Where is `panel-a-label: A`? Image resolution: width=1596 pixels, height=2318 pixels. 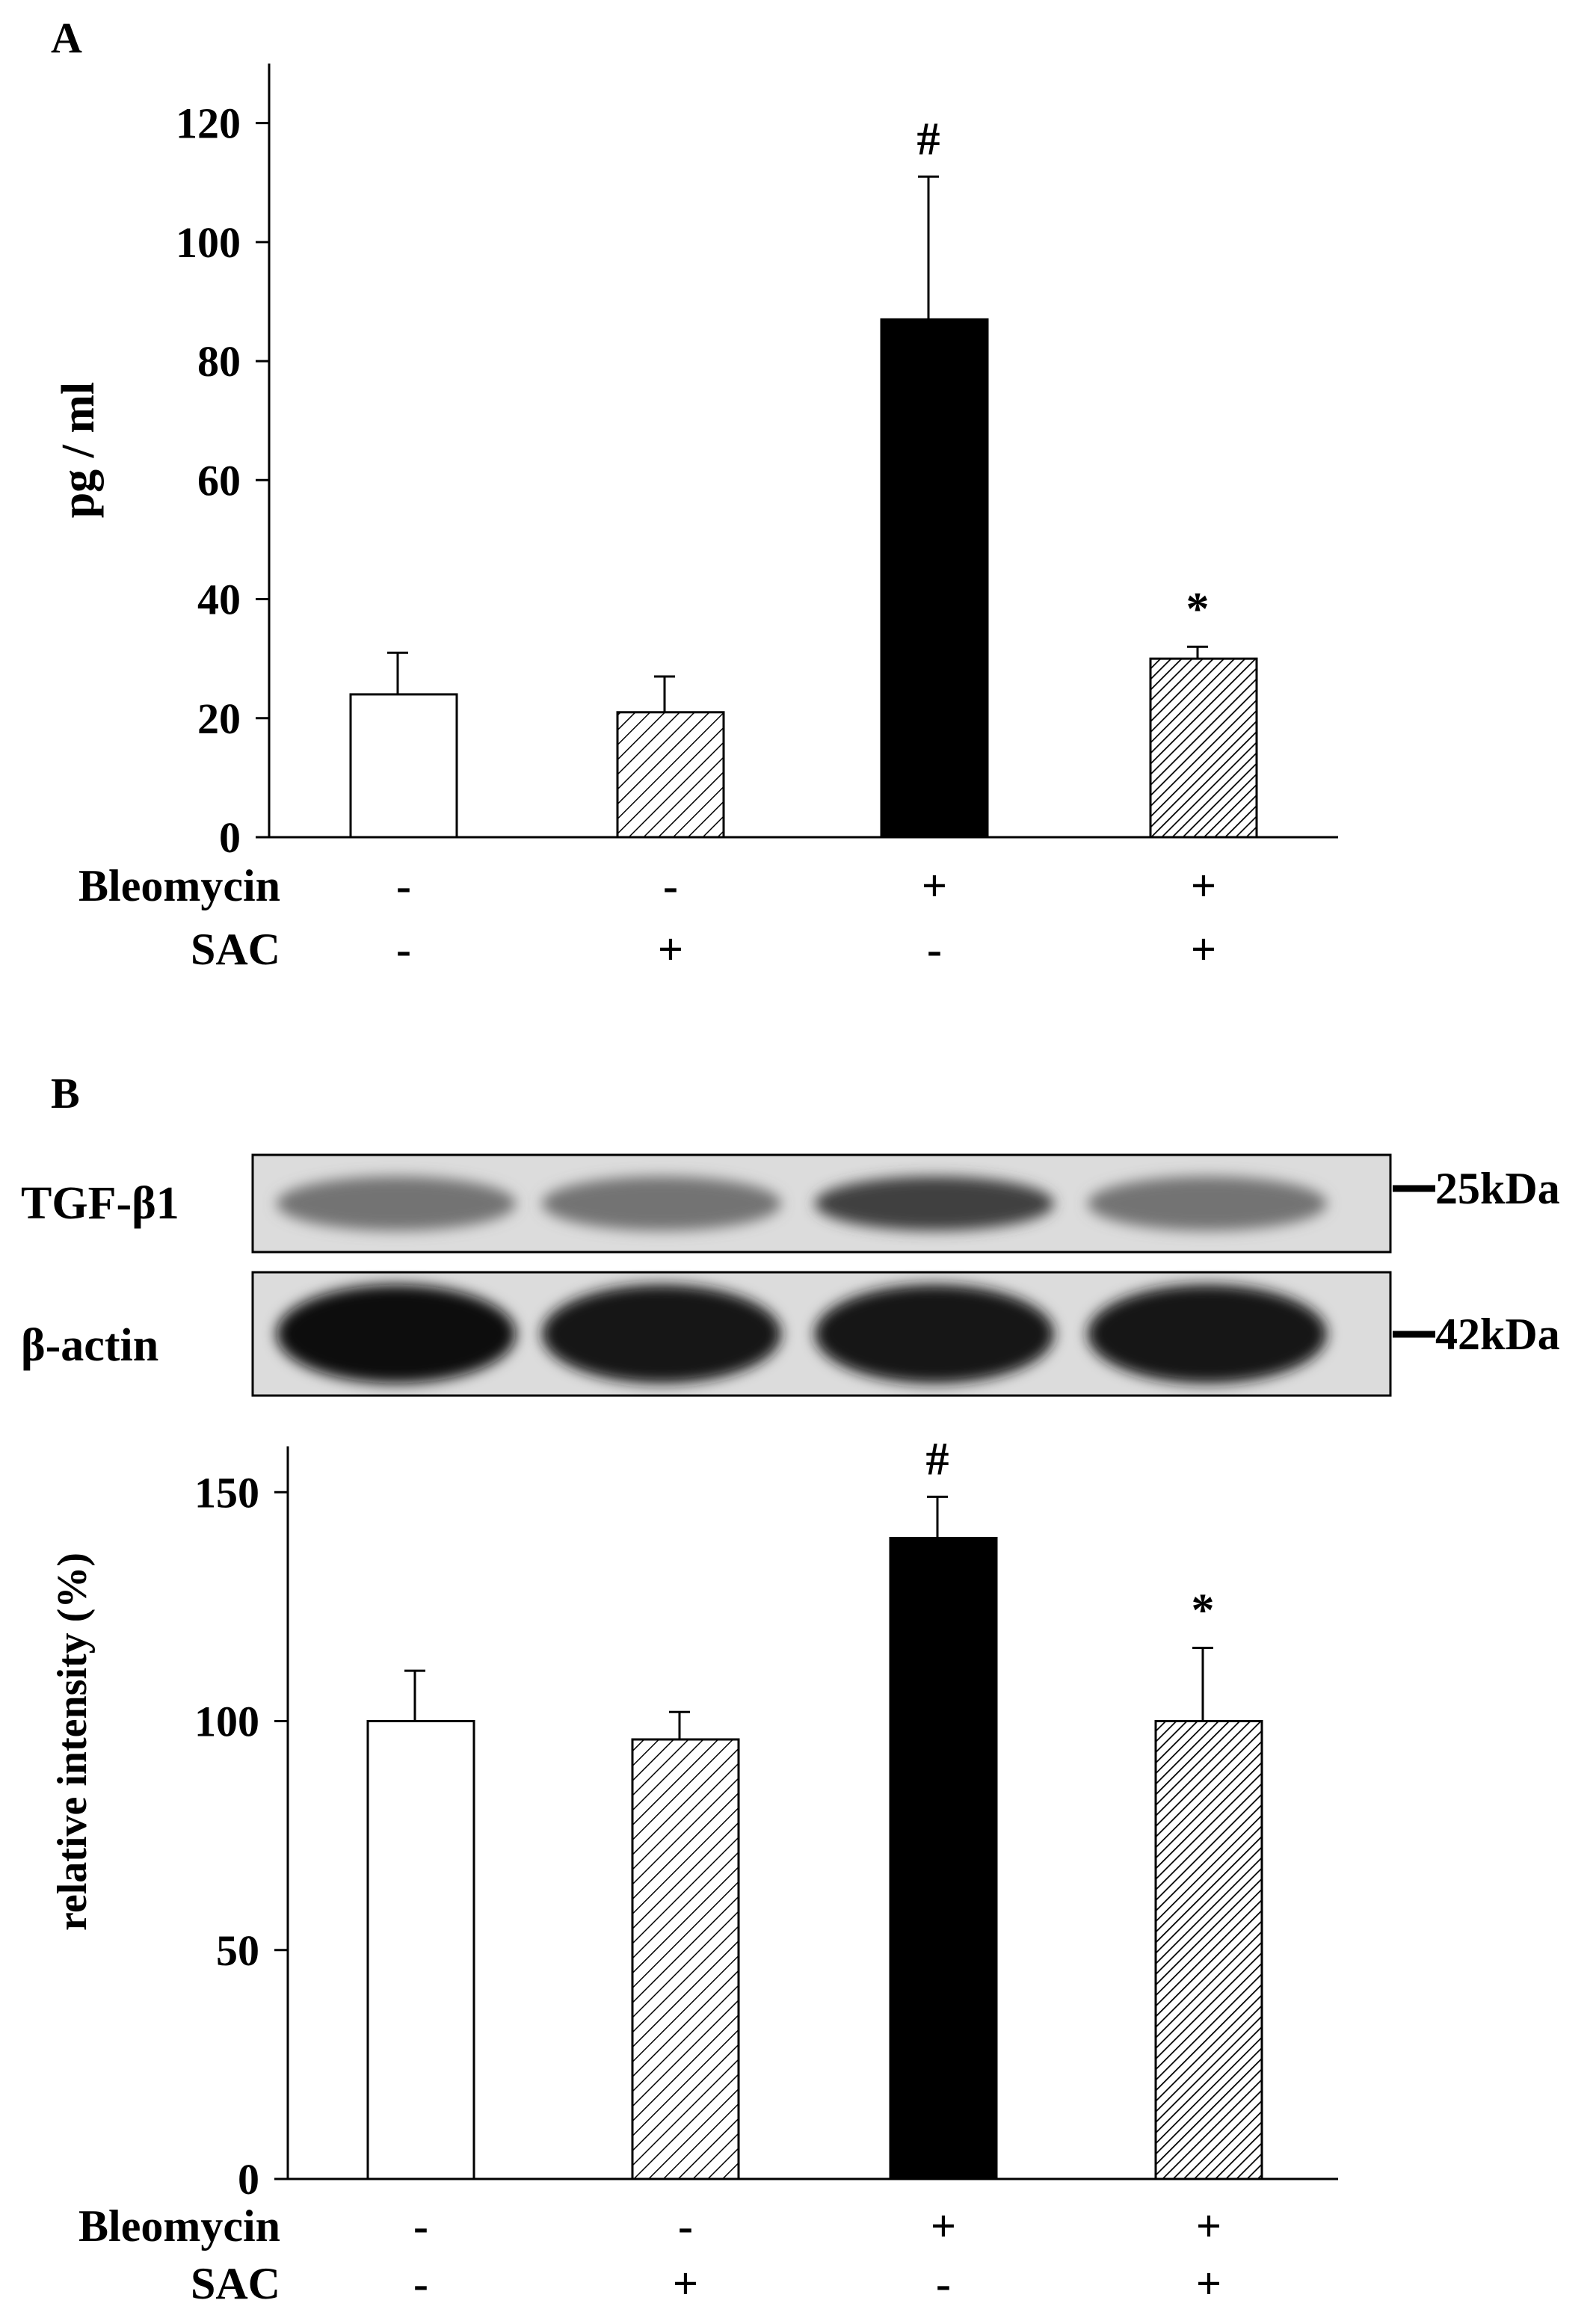 panel-a-label: A is located at coordinates (67, 37).